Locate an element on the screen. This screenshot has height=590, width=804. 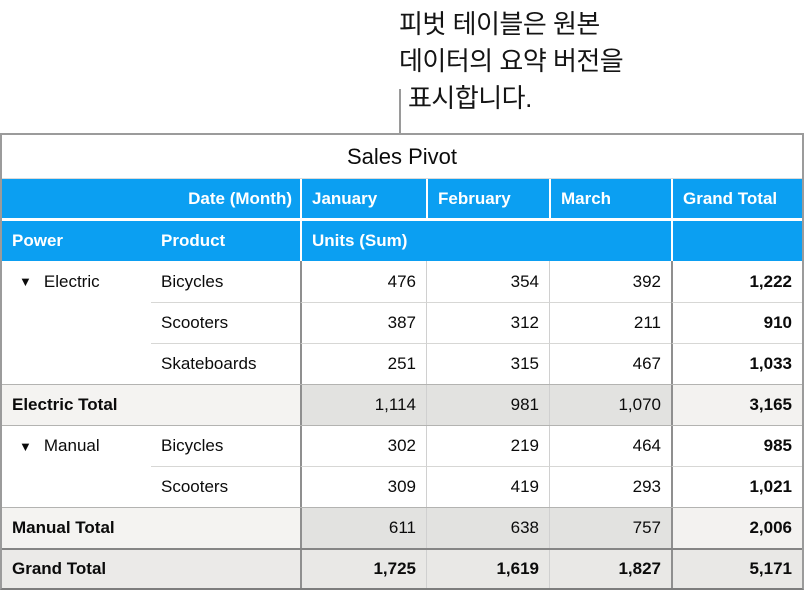
table-row: Skateboards 251 315 467 1,033 is located at coordinates (402, 363).